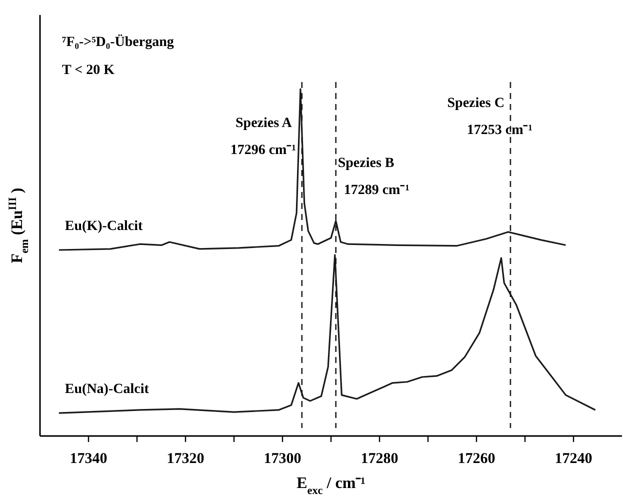 Image resolution: width=623 pixels, height=500 pixels. What do you see at coordinates (475, 103) in the screenshot?
I see `ref-line-label: Spezies C` at bounding box center [475, 103].